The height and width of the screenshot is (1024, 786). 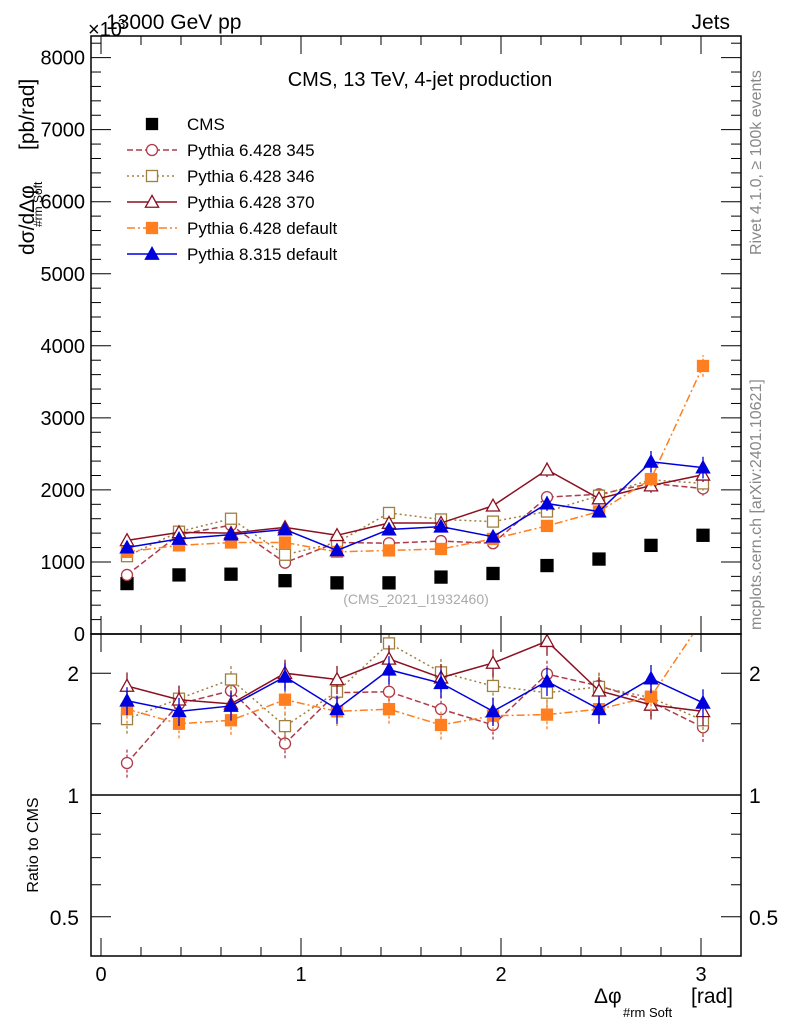 What do you see at coordinates (38, 204) in the screenshot?
I see `y-axis-label-sub: #rm Soft` at bounding box center [38, 204].